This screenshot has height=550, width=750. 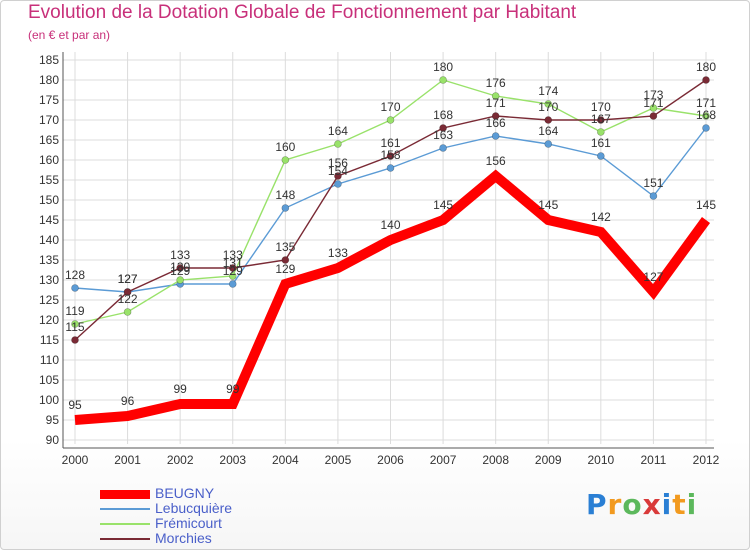 I want to click on legend-swatch-beugny, so click(x=125, y=494).